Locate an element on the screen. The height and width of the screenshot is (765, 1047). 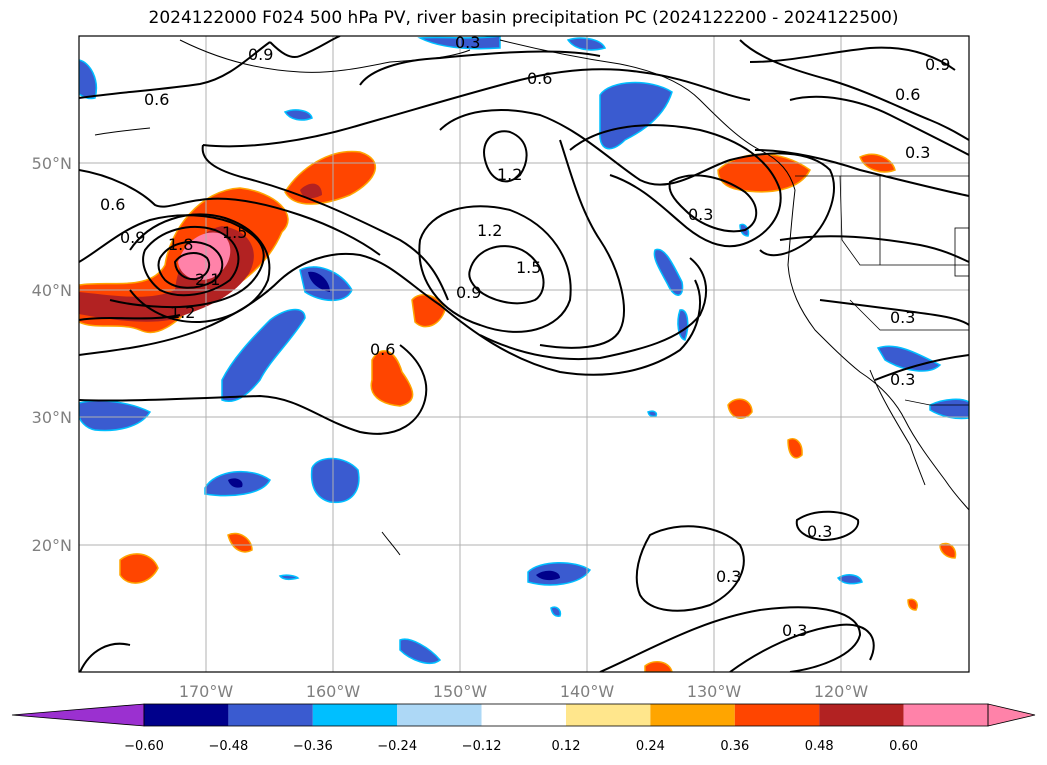
pv-label: 2.1 is located at coordinates (207, 279).